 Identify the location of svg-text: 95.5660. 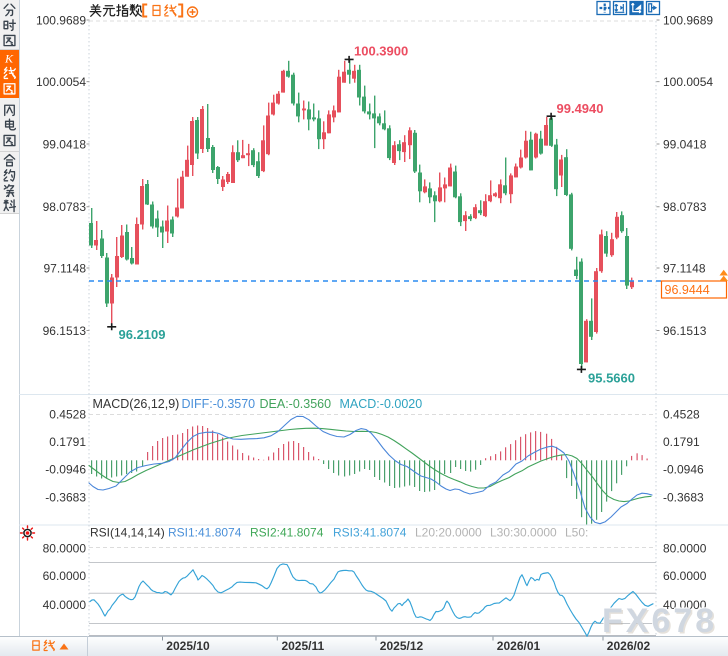
(611, 378).